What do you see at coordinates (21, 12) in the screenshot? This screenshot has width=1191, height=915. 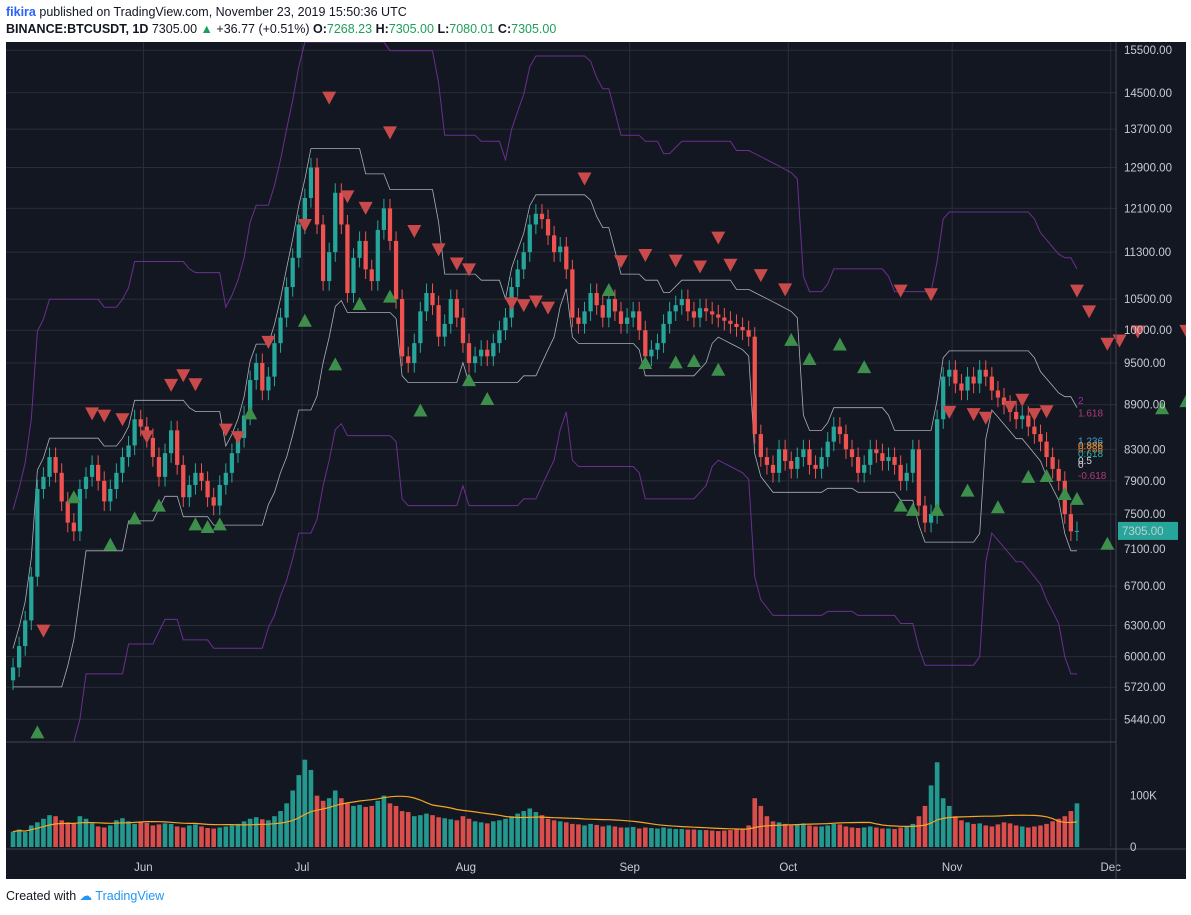 I see `author-link: fikira` at bounding box center [21, 12].